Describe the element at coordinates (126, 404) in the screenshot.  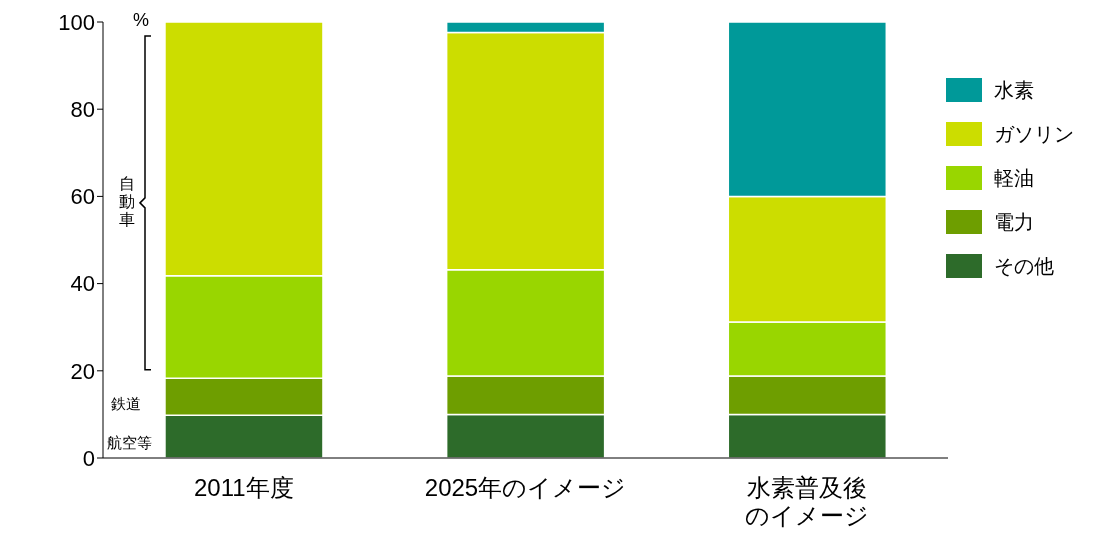
I see `annotation: 鉄道` at that location.